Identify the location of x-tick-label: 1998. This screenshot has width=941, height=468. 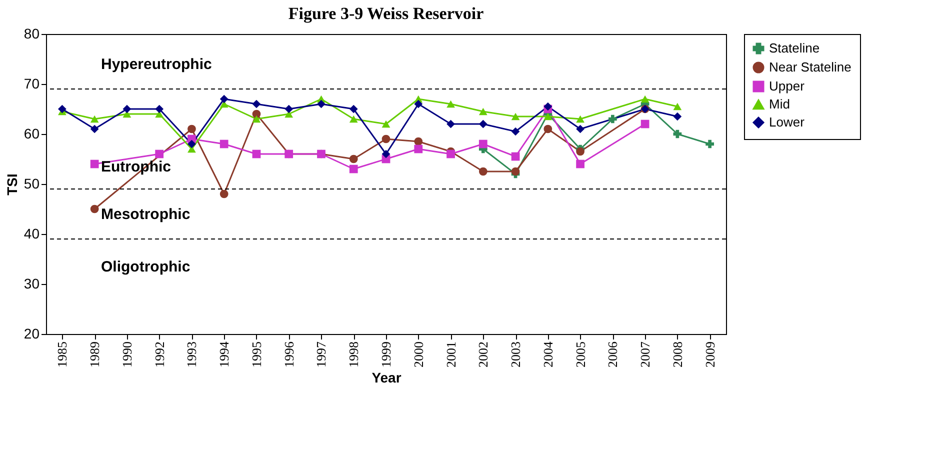
(354, 355).